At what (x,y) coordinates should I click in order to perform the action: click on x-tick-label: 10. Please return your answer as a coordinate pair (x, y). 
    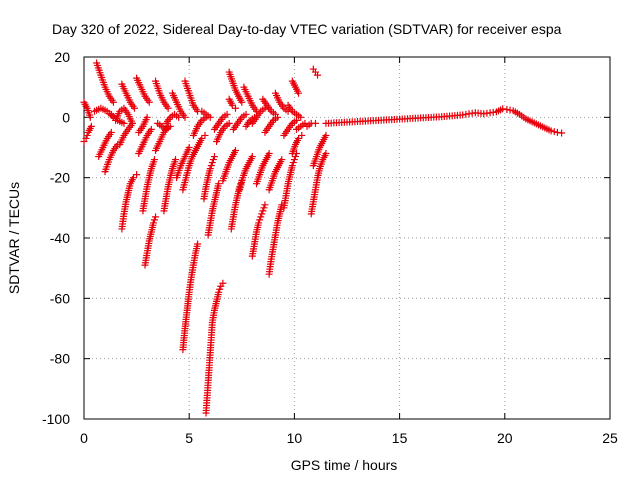
    Looking at the image, I should click on (295, 438).